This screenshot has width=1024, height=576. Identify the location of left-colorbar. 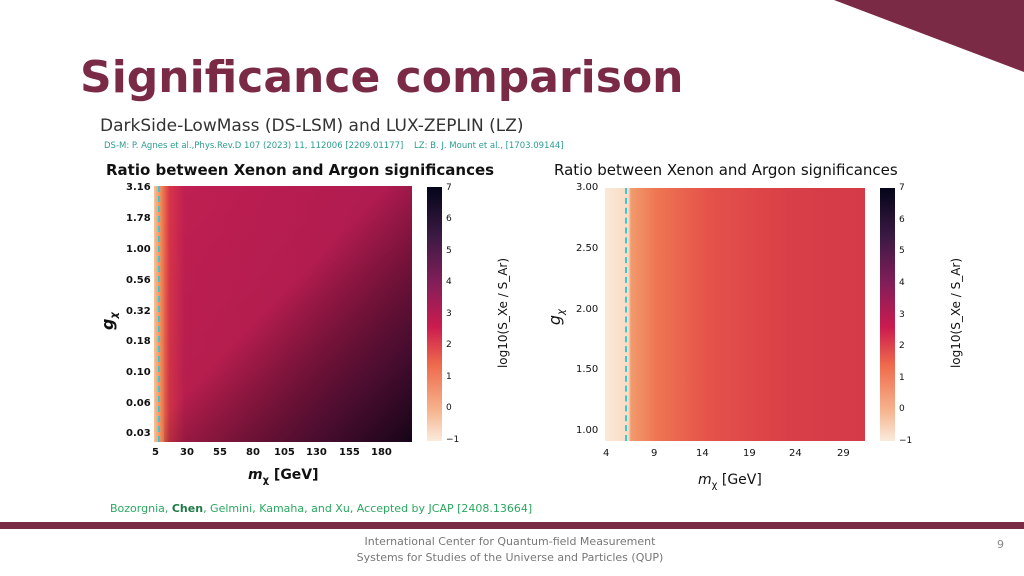
(434, 314).